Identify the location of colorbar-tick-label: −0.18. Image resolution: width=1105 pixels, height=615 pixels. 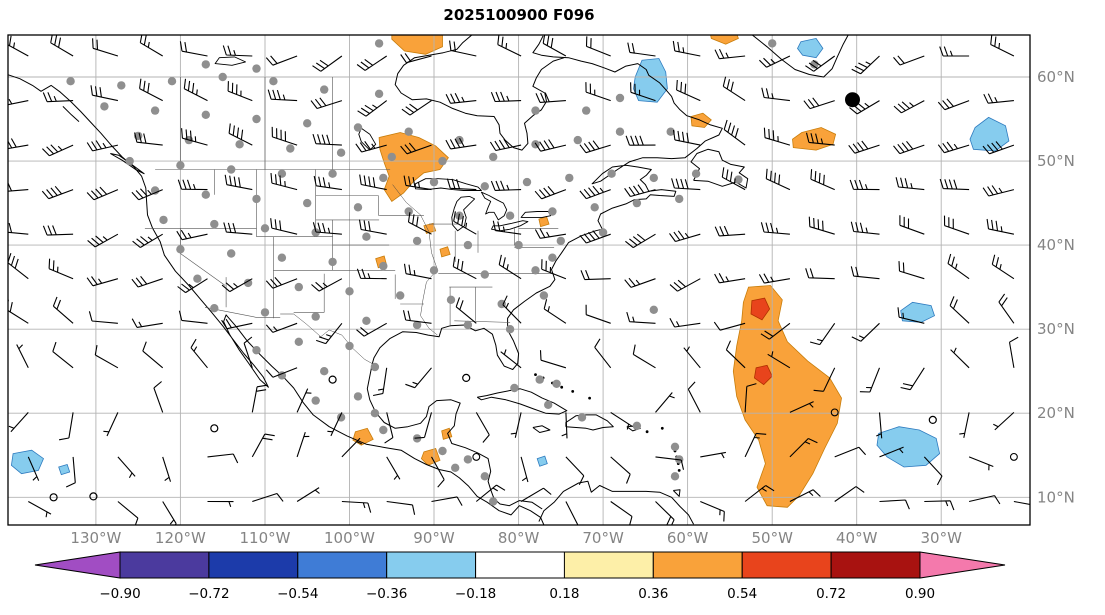
(475, 594).